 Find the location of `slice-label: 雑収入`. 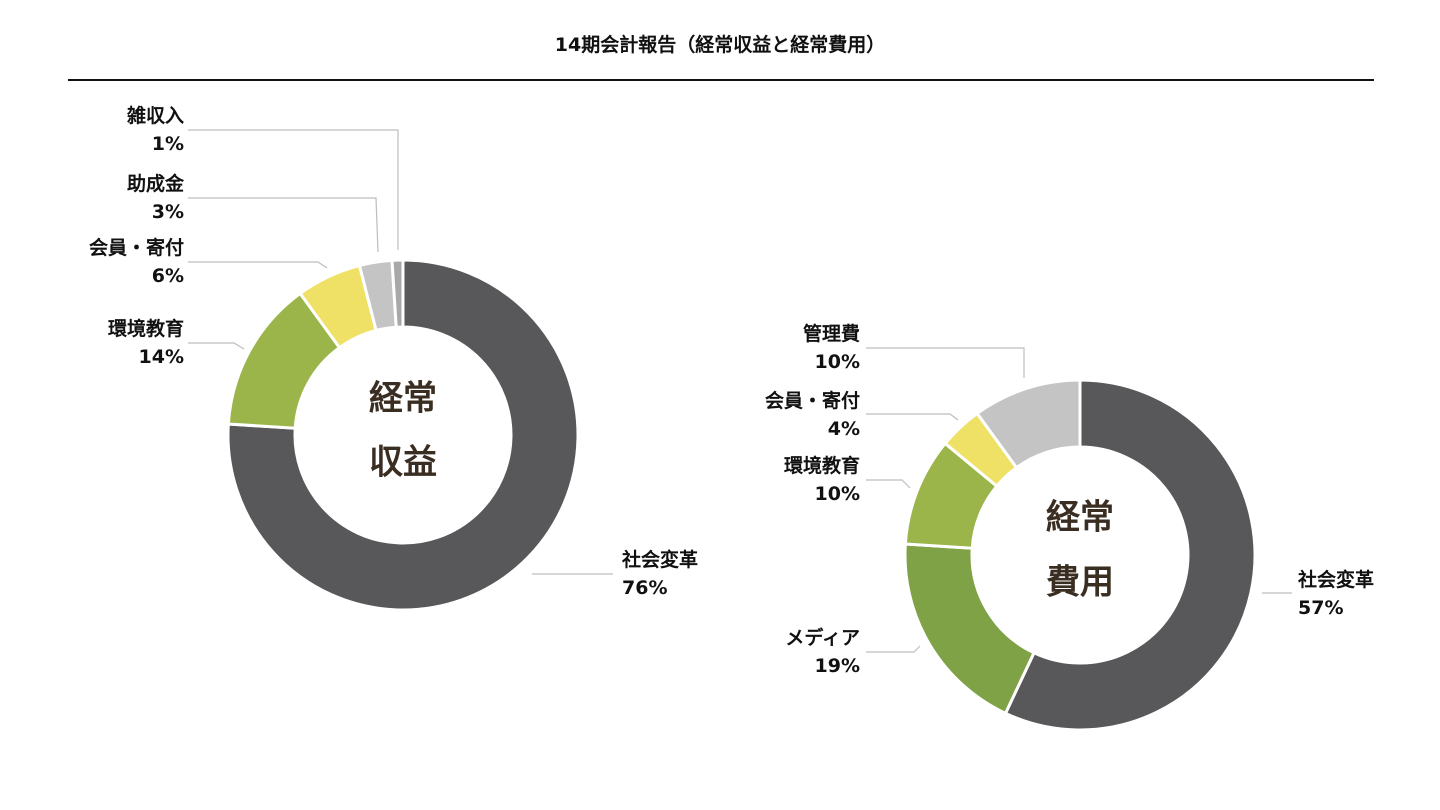

slice-label: 雑収入 is located at coordinates (155, 115).